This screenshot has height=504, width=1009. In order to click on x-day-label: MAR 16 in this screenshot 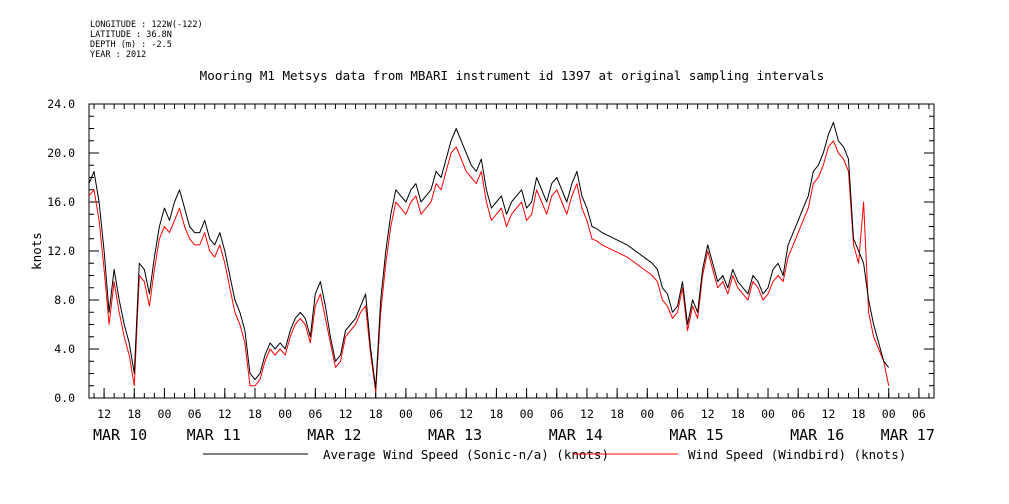, I will do `click(817, 435)`.